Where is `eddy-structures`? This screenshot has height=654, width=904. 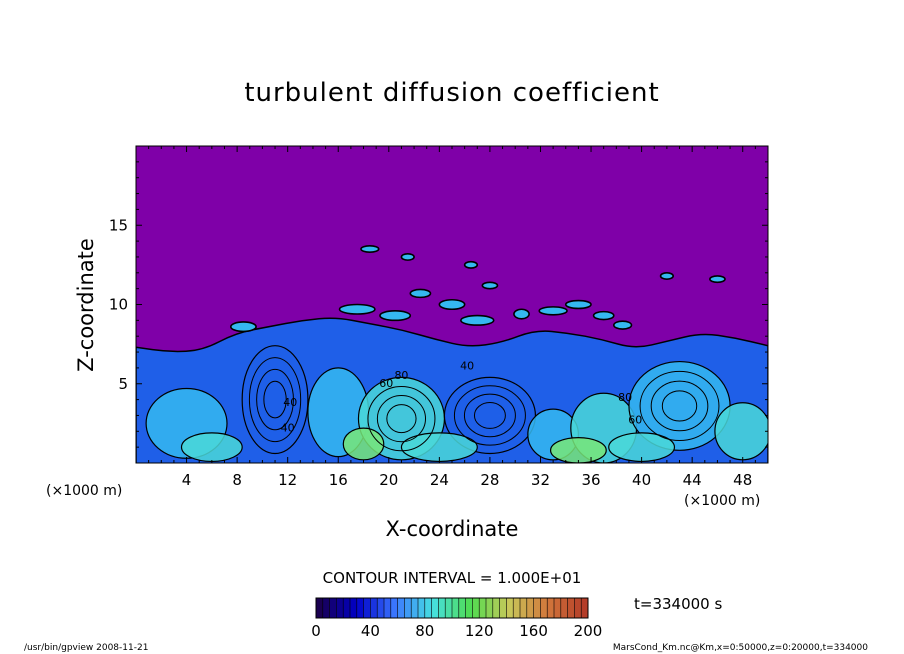 eddy-structures is located at coordinates (456, 404).